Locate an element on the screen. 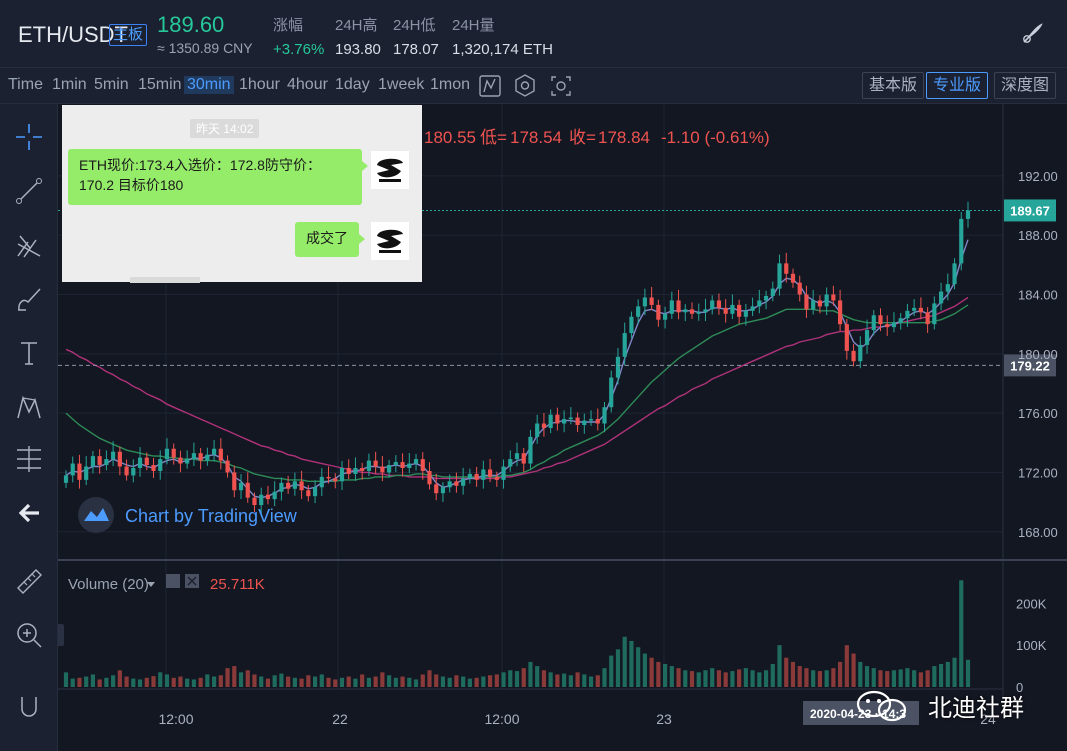 This screenshot has width=1067, height=751. price-tick-label: 180.00 is located at coordinates (1038, 354).